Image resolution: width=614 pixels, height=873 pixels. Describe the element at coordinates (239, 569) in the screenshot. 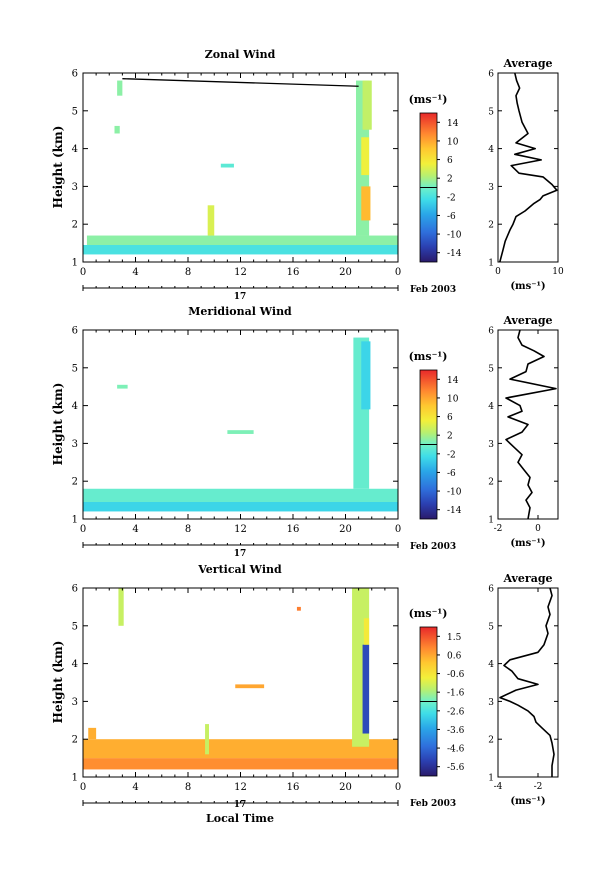

I see `panel-3-title: Vertical Wind` at that location.